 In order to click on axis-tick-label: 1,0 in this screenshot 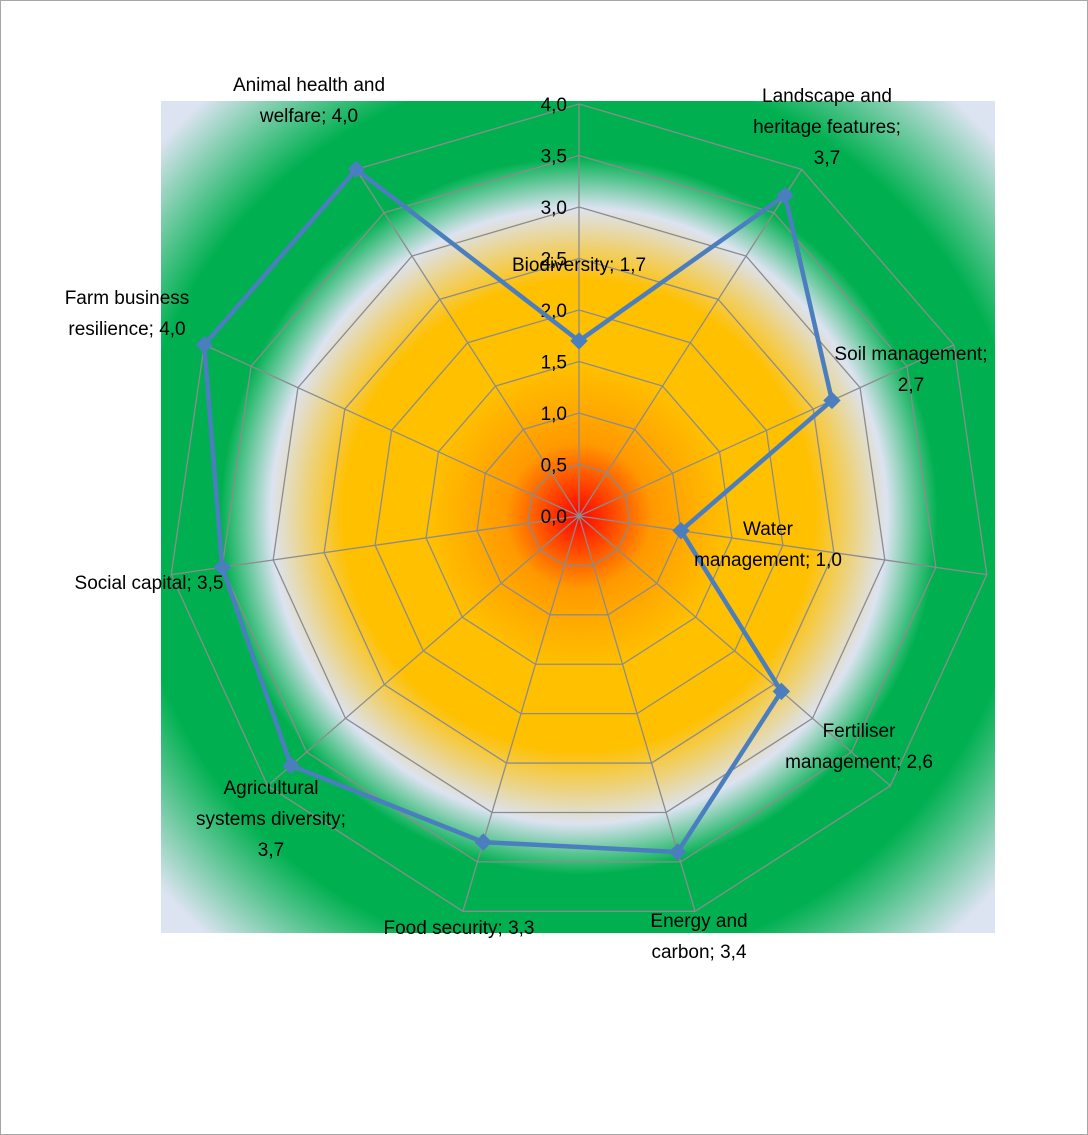, I will do `click(554, 414)`.